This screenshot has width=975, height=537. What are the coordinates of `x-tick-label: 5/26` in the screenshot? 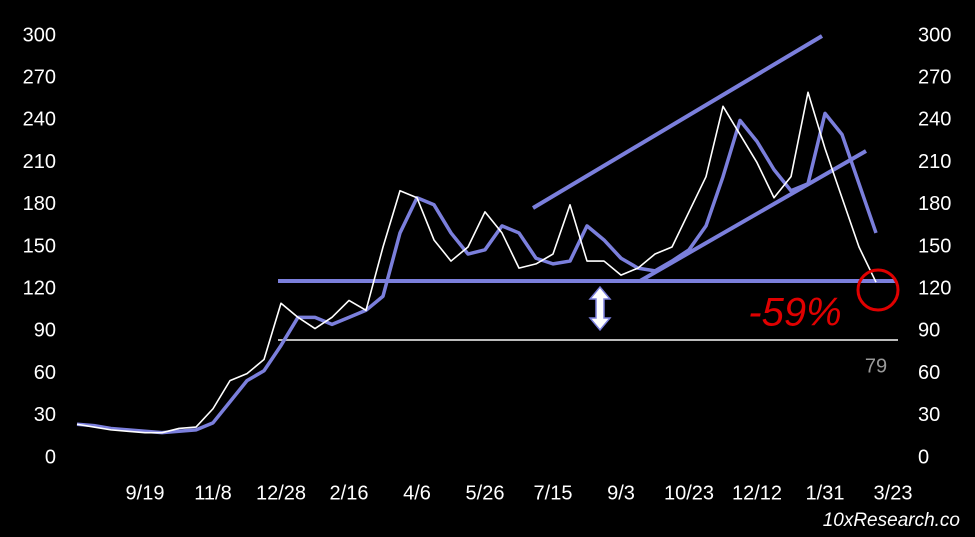 It's located at (485, 493).